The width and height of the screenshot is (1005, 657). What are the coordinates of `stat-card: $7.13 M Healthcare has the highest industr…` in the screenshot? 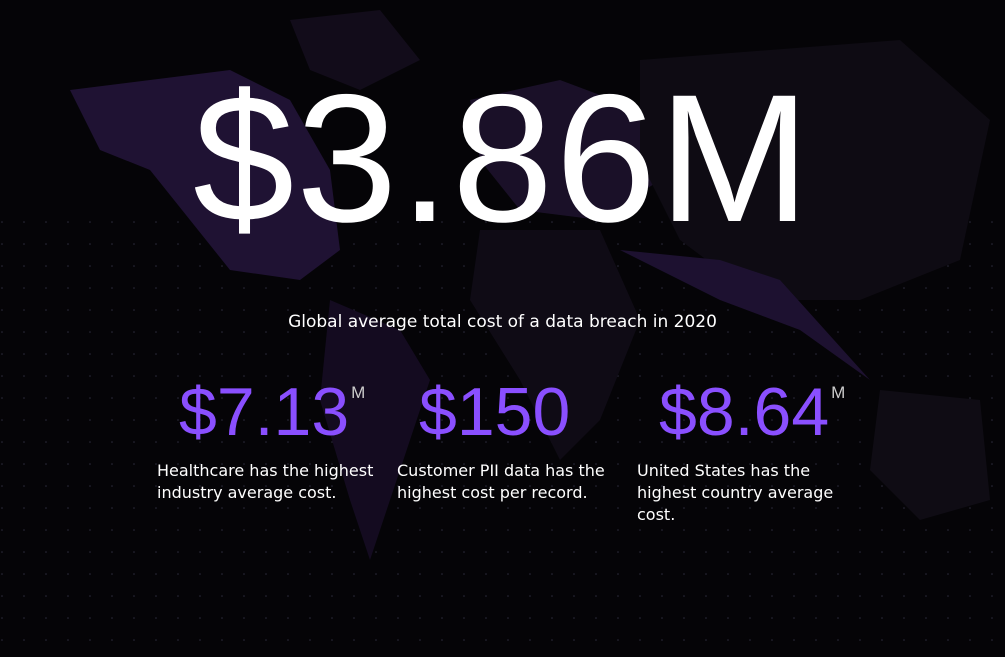 It's located at (274, 441).